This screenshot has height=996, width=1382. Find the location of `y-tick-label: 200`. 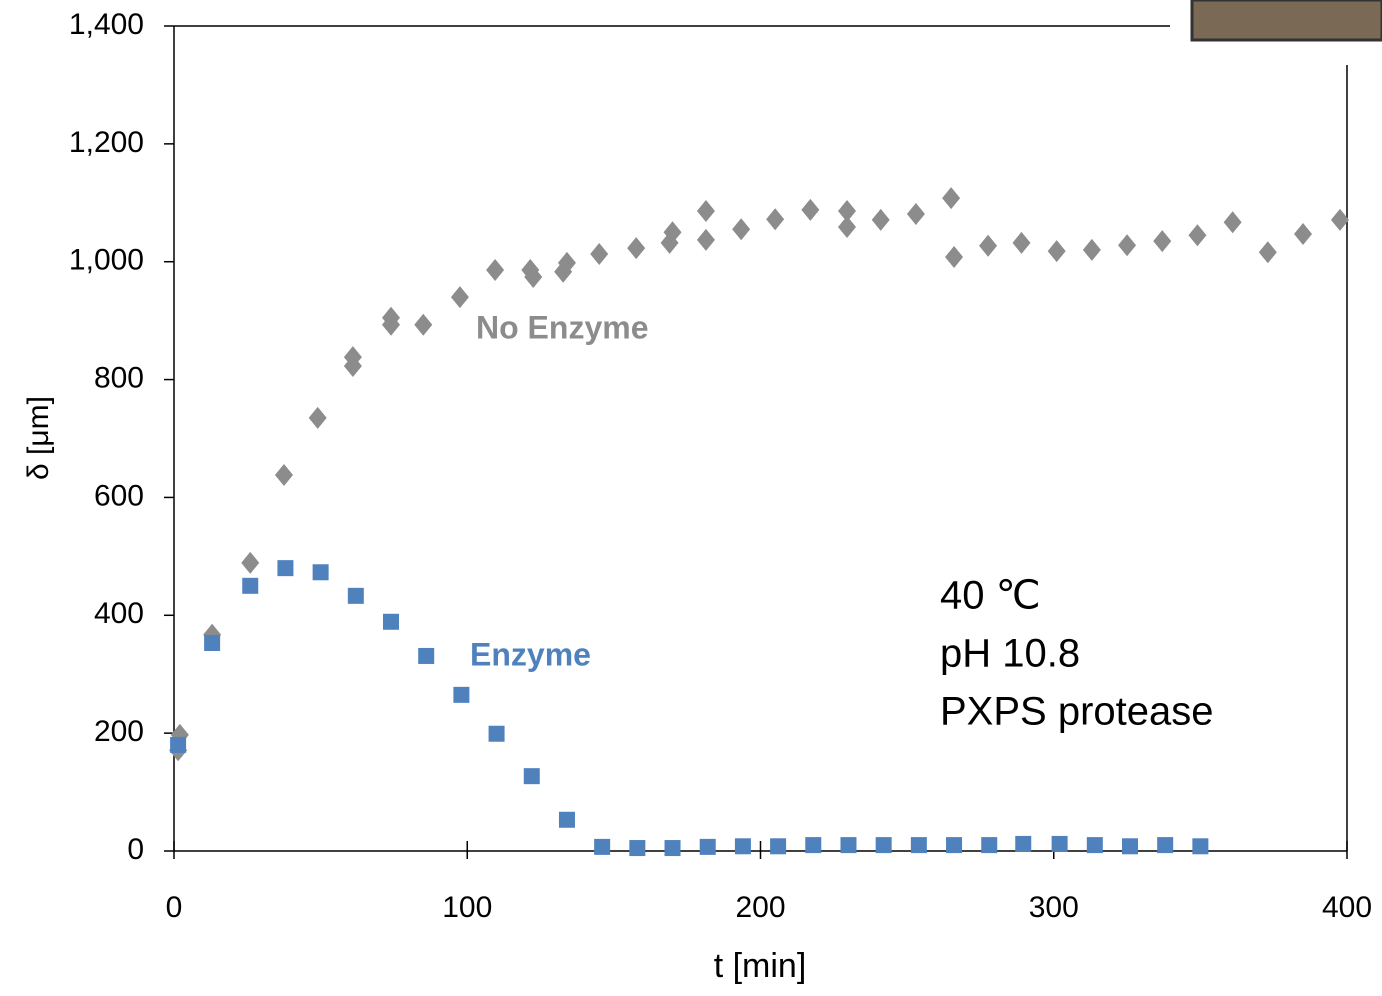

y-tick-label: 200 is located at coordinates (119, 731).